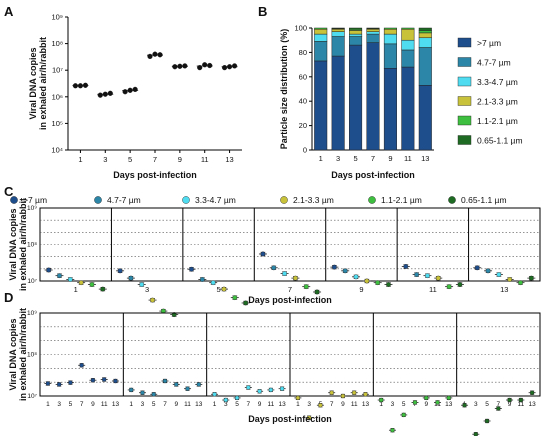 The height and width of the screenshot is (436, 550). Describe the element at coordinates (38, 83) in the screenshot. I see `a-y-axis-title: Viral DNA copiesin exhaled air/h/rabbit` at that location.